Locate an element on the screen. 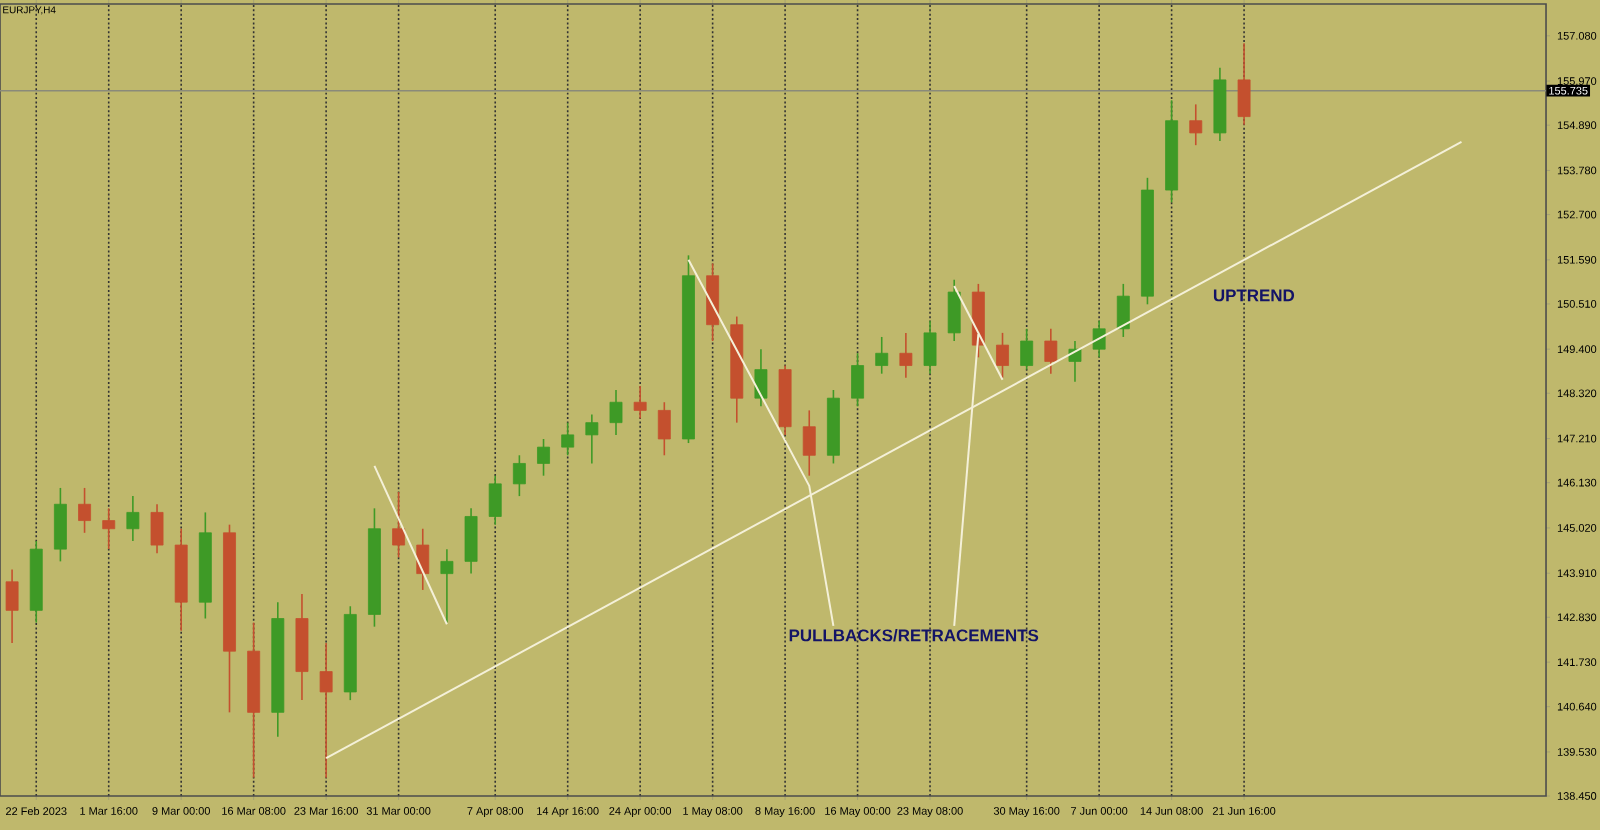 This screenshot has width=1600, height=830. annotation: PULLBACKS/RETRACEMENTS is located at coordinates (914, 635).